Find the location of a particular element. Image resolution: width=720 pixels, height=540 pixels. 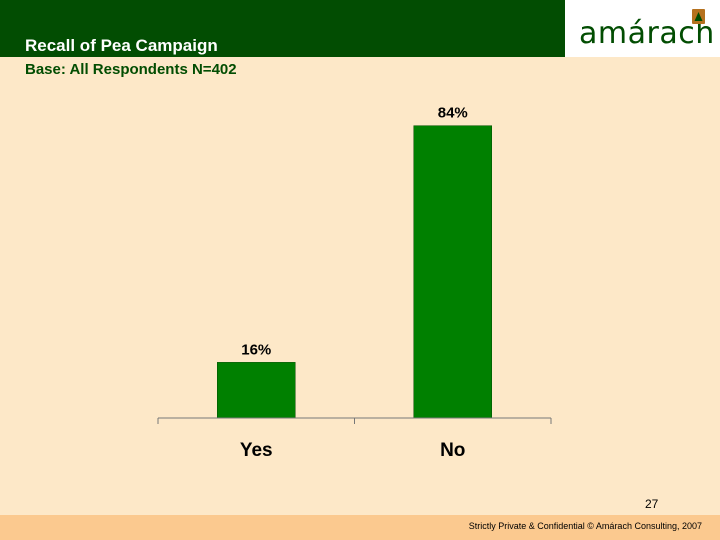

data-label: 16% is located at coordinates (256, 349).